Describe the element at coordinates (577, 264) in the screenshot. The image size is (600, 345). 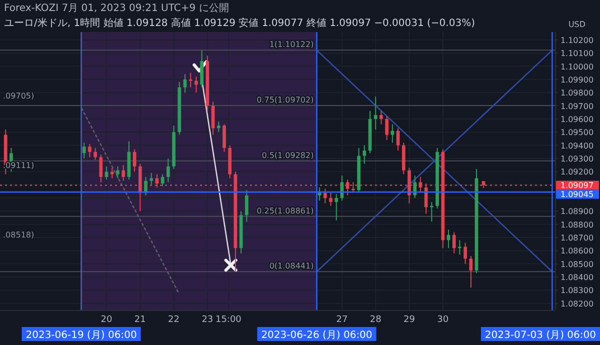
I see `y-tick-label: 1.08500` at that location.